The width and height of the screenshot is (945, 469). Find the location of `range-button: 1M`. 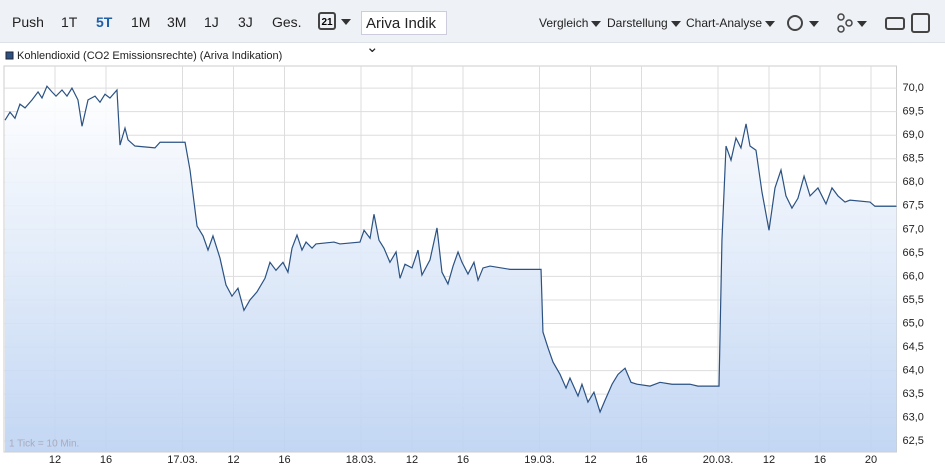

range-button: 1M is located at coordinates (141, 22).